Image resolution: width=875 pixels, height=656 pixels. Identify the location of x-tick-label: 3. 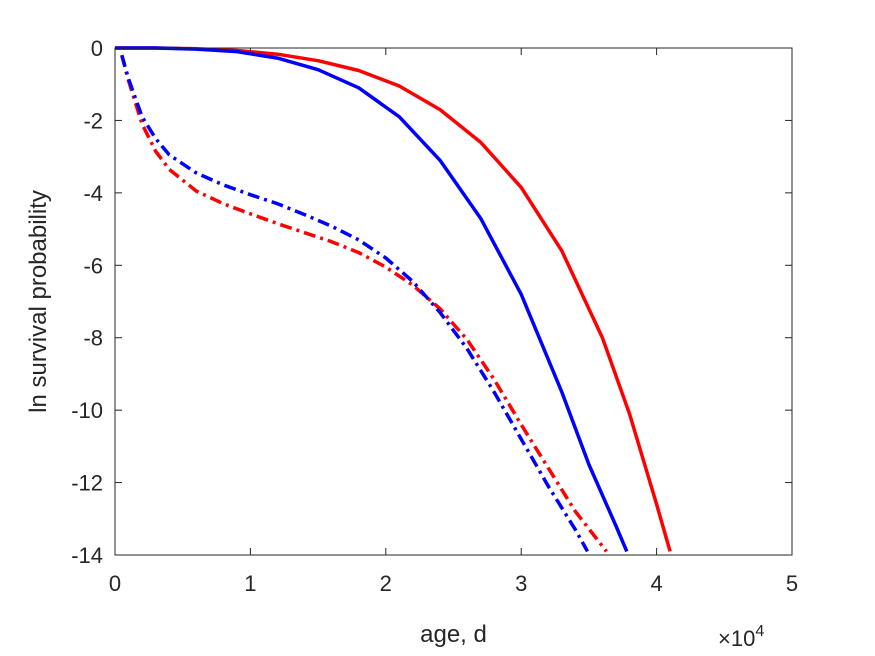
(521, 583).